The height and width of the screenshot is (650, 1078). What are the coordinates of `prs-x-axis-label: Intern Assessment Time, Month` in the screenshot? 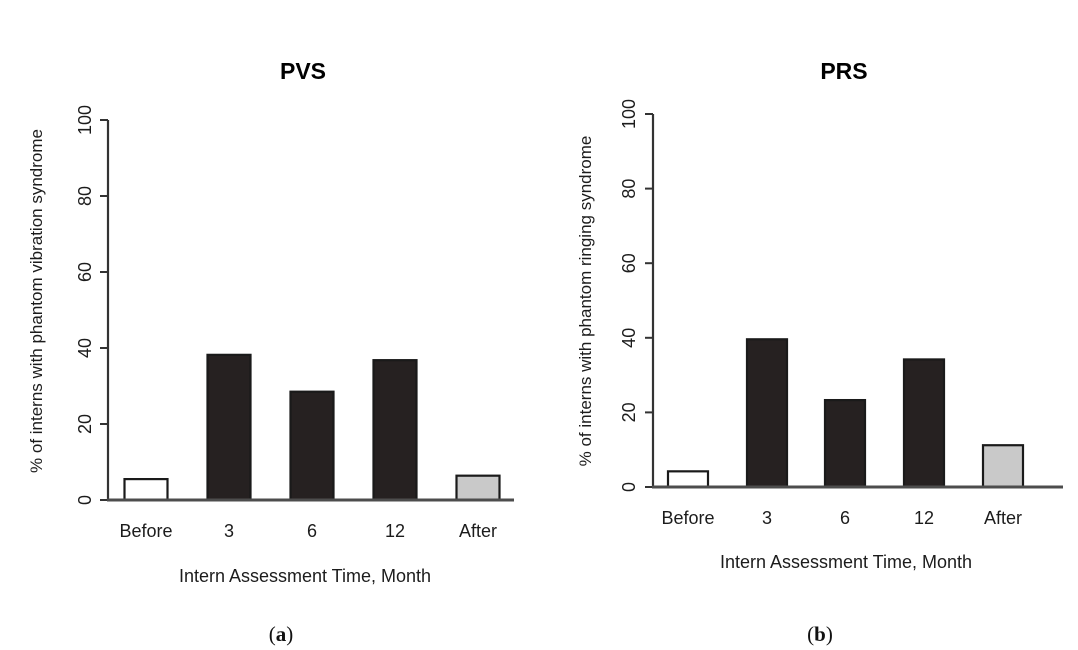 It's located at (846, 562).